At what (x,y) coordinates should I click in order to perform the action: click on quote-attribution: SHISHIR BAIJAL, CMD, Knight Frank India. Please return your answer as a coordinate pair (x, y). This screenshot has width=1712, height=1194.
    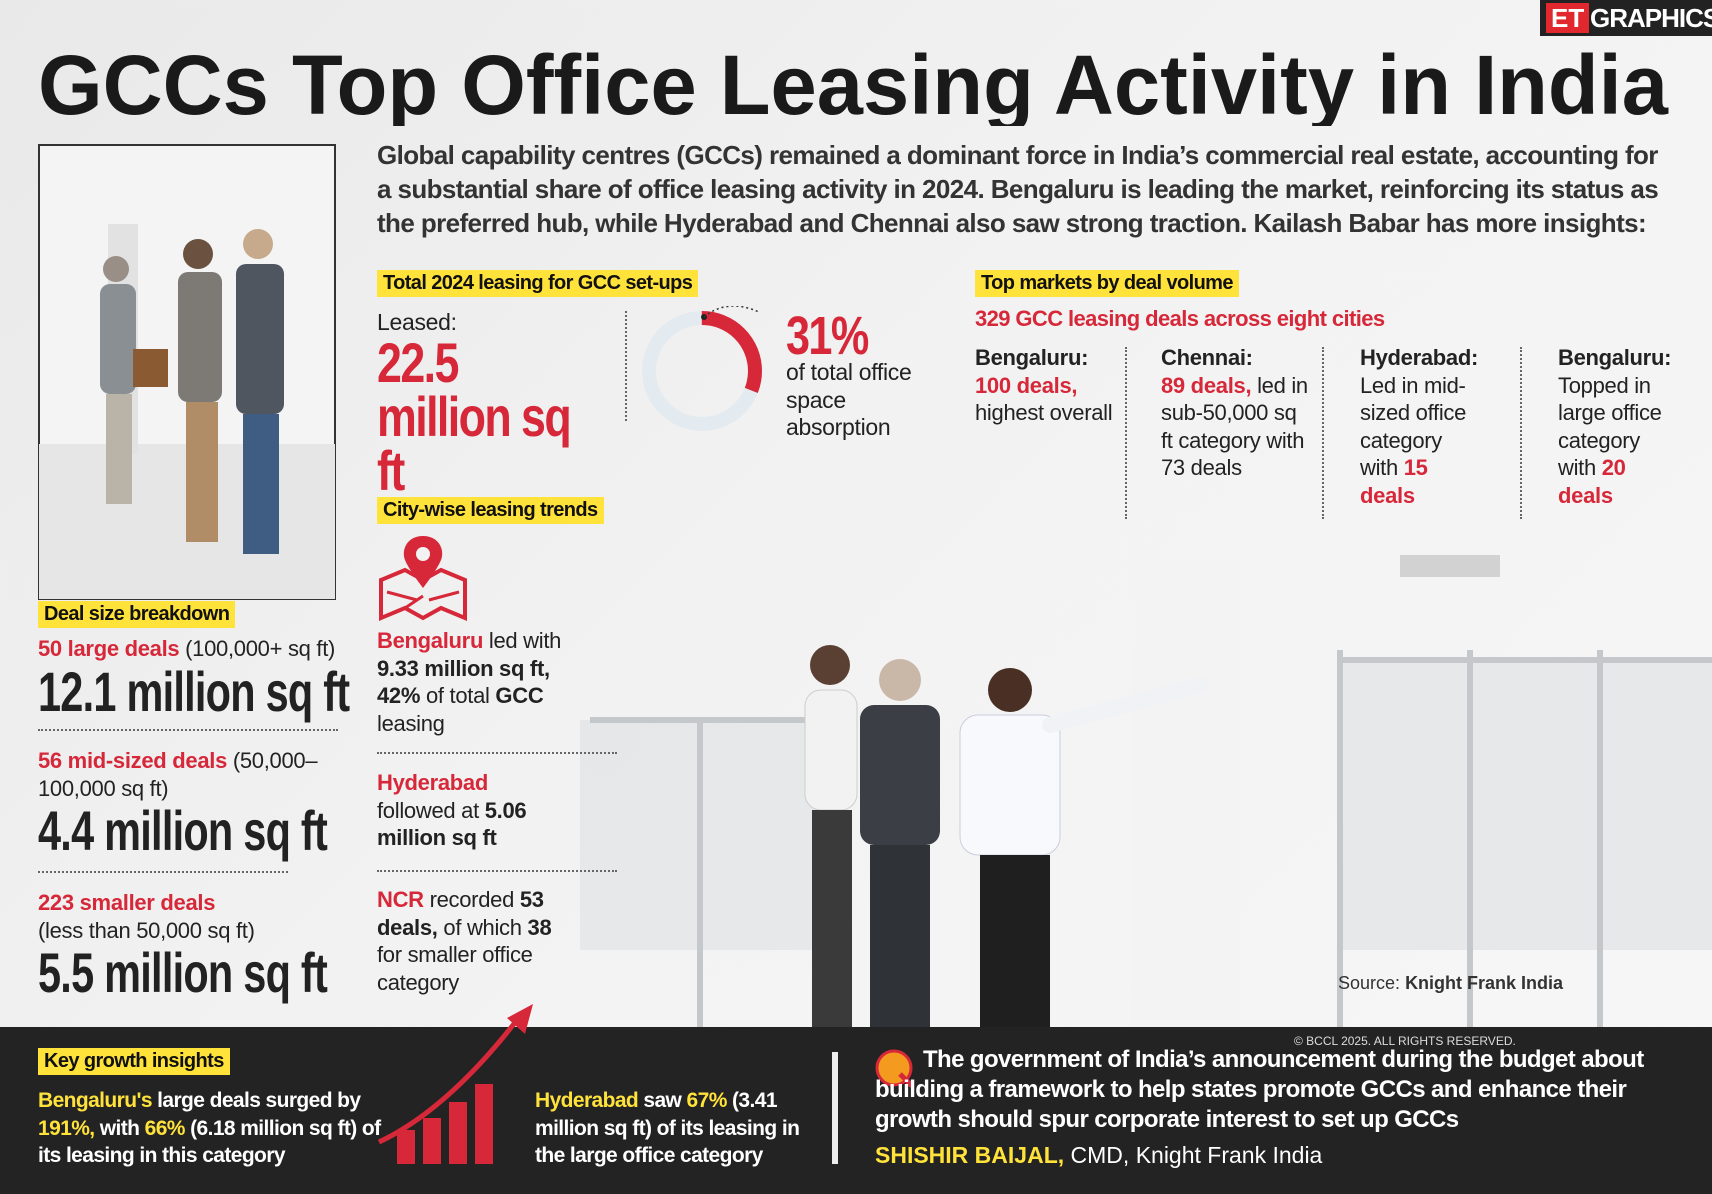
    Looking at the image, I should click on (1098, 1155).